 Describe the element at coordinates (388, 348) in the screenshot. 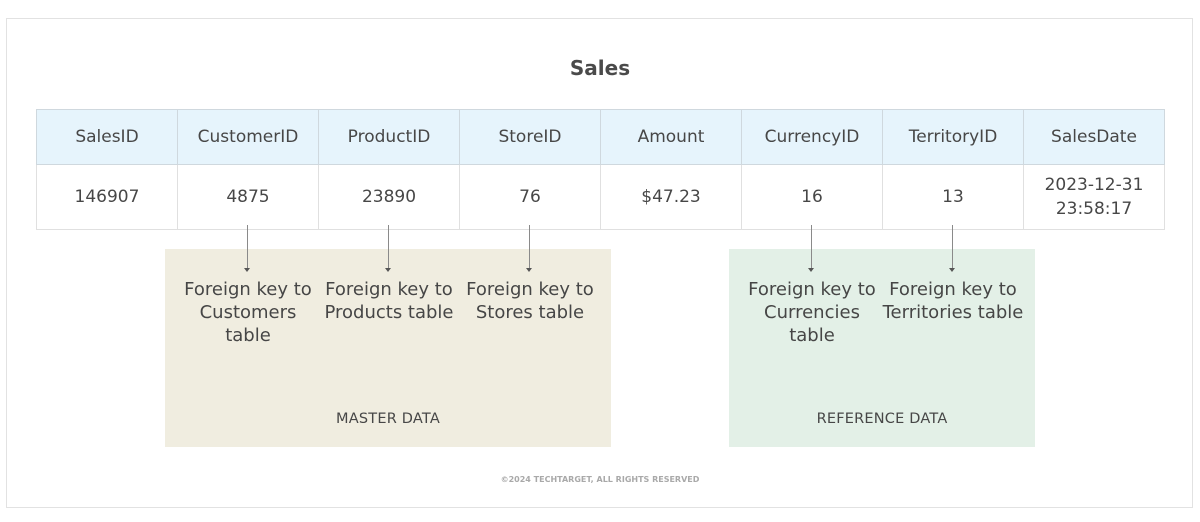

I see `master-data-box: MASTER DATA` at that location.